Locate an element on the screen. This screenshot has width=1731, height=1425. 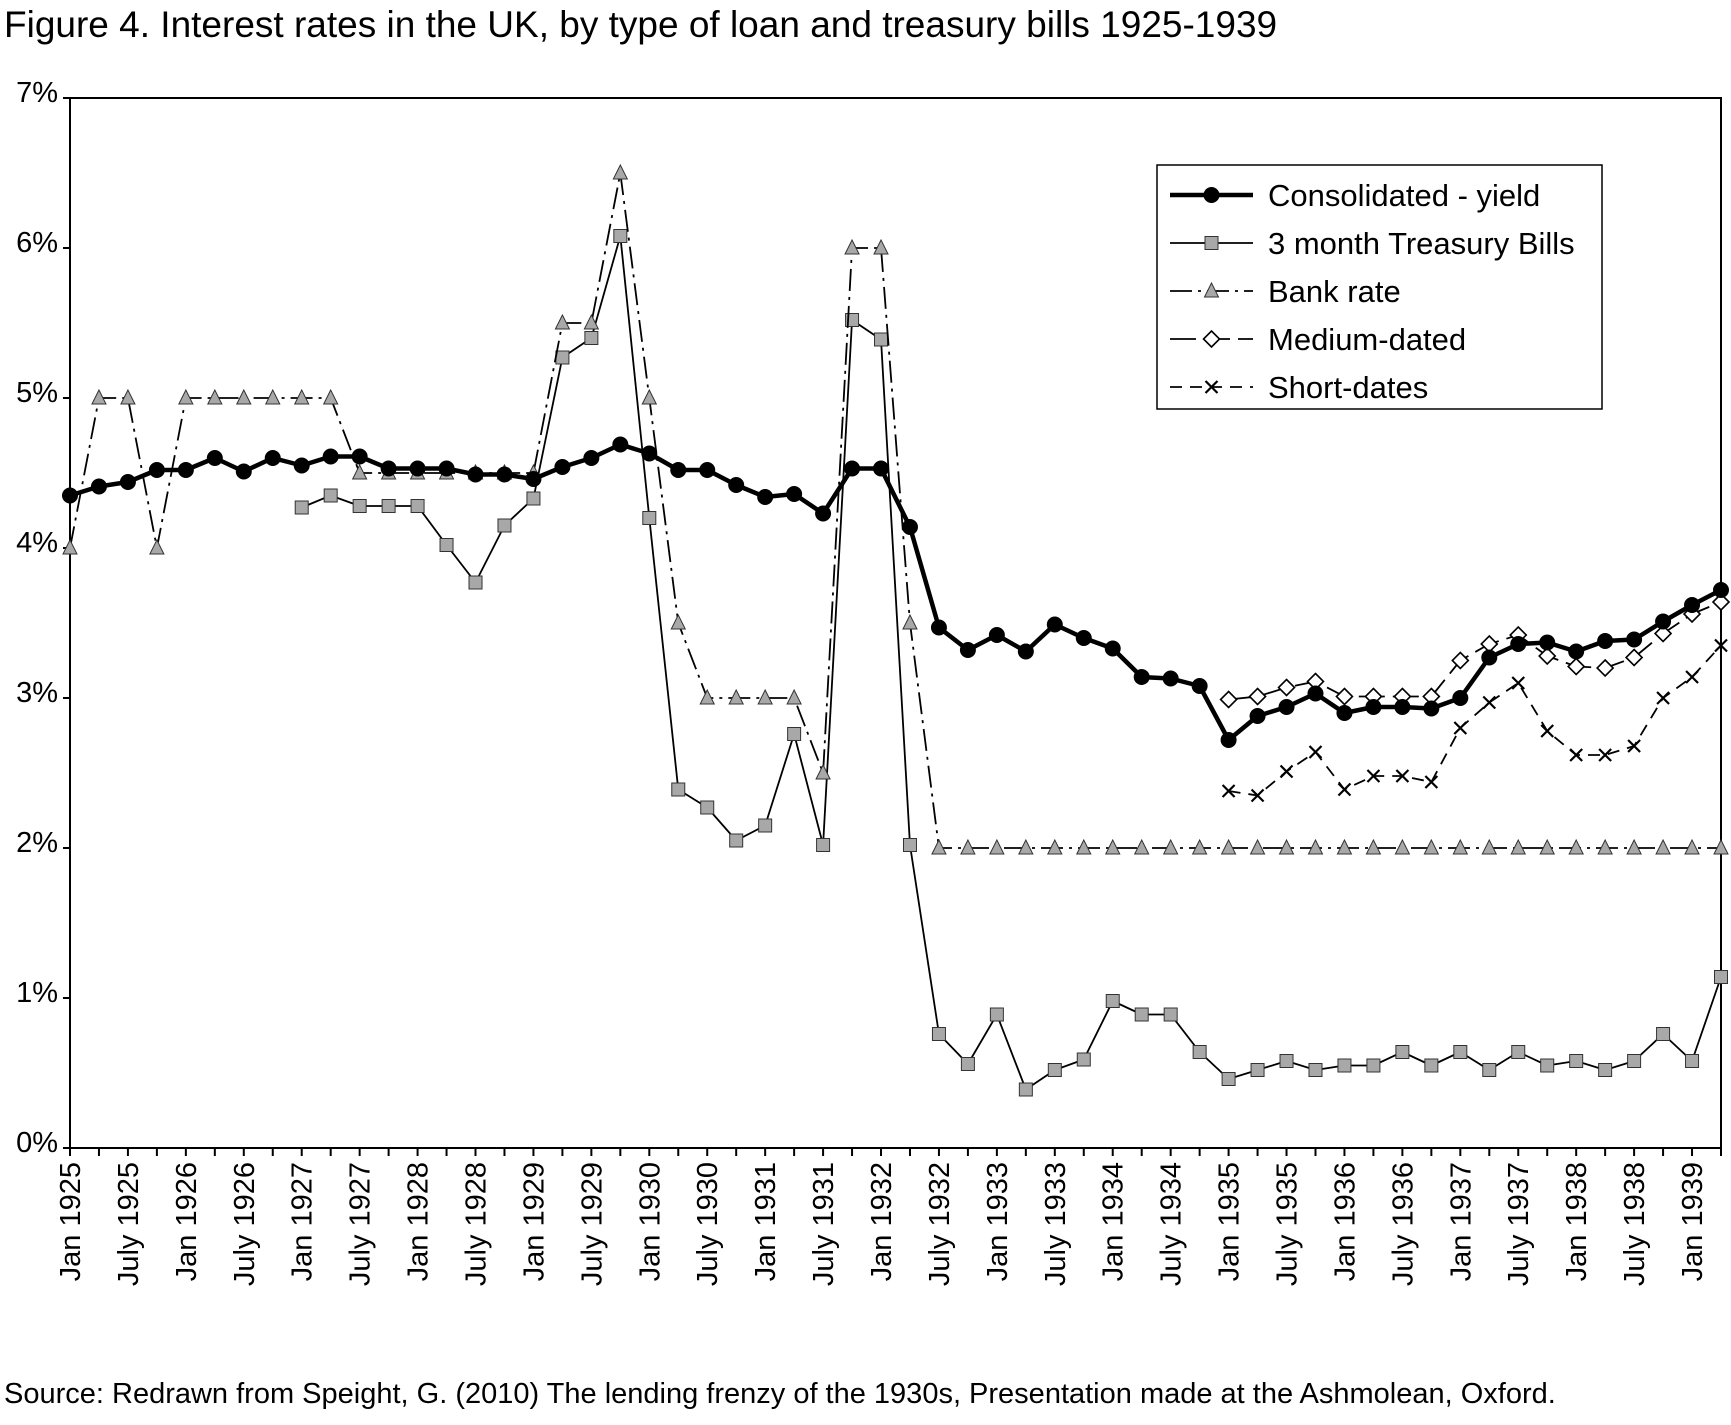
x-tick-label: July 1928 is located at coordinates (477, 1224).